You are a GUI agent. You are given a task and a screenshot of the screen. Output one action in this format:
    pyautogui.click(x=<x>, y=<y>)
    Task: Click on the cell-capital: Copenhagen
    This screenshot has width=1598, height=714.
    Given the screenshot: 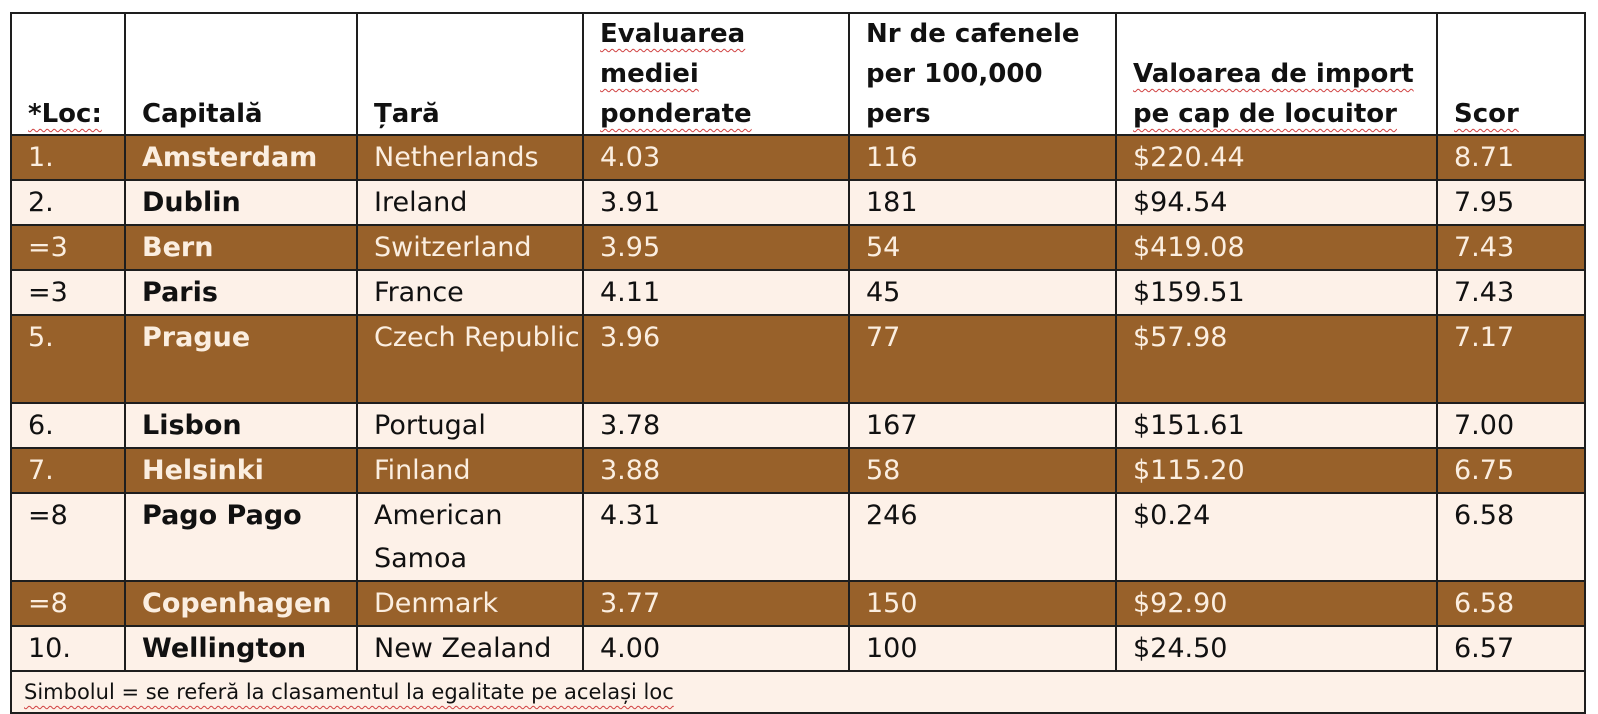 What is the action you would take?
    pyautogui.click(x=241, y=603)
    